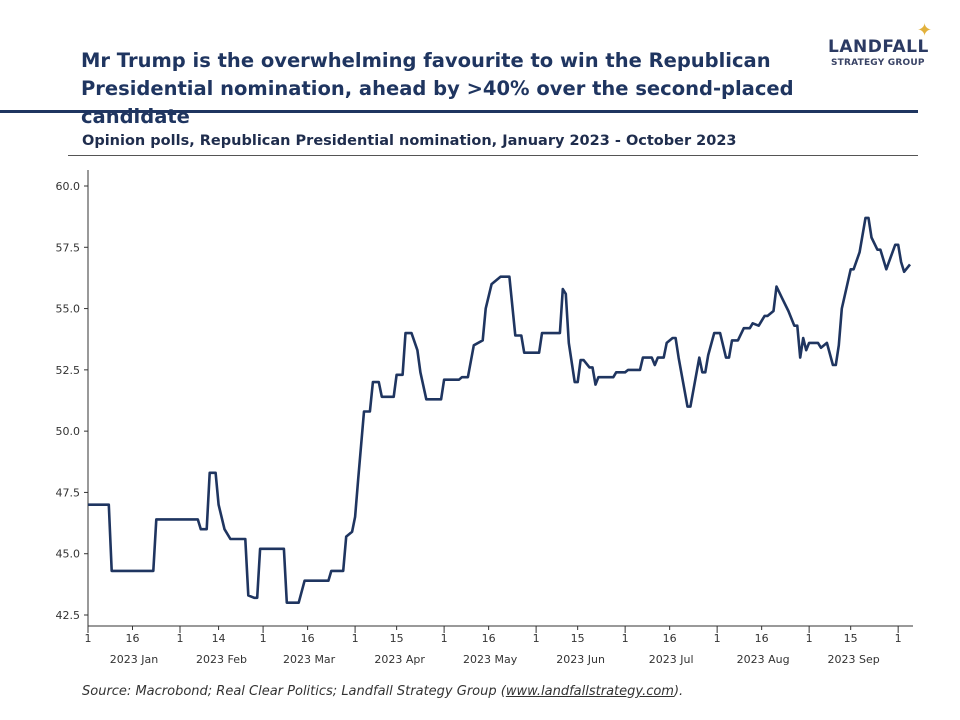  Describe the element at coordinates (68, 186) in the screenshot. I see `y-tick-label: 60.0` at that location.